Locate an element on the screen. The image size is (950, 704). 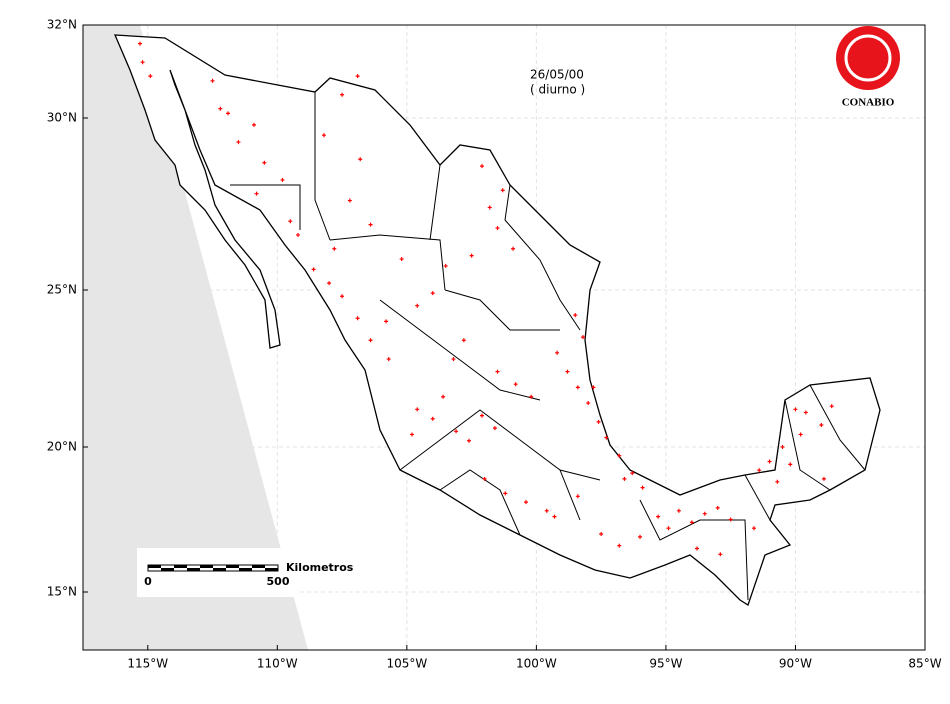
y-tick-label: 20°N is located at coordinates (62, 447).